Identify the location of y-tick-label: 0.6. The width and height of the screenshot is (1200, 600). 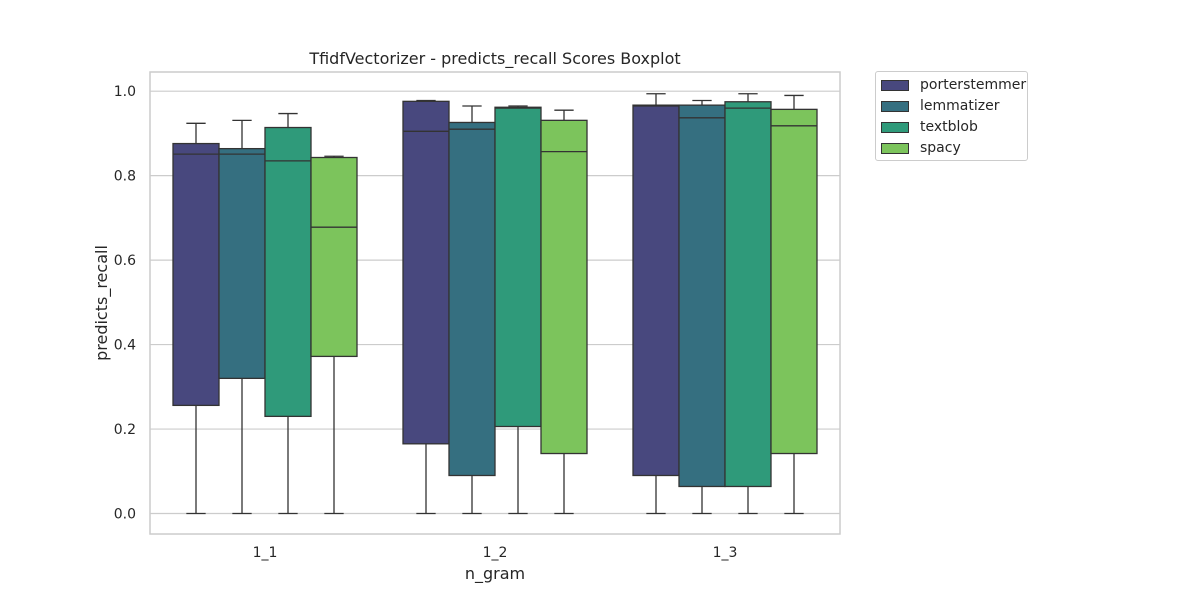
(125, 261).